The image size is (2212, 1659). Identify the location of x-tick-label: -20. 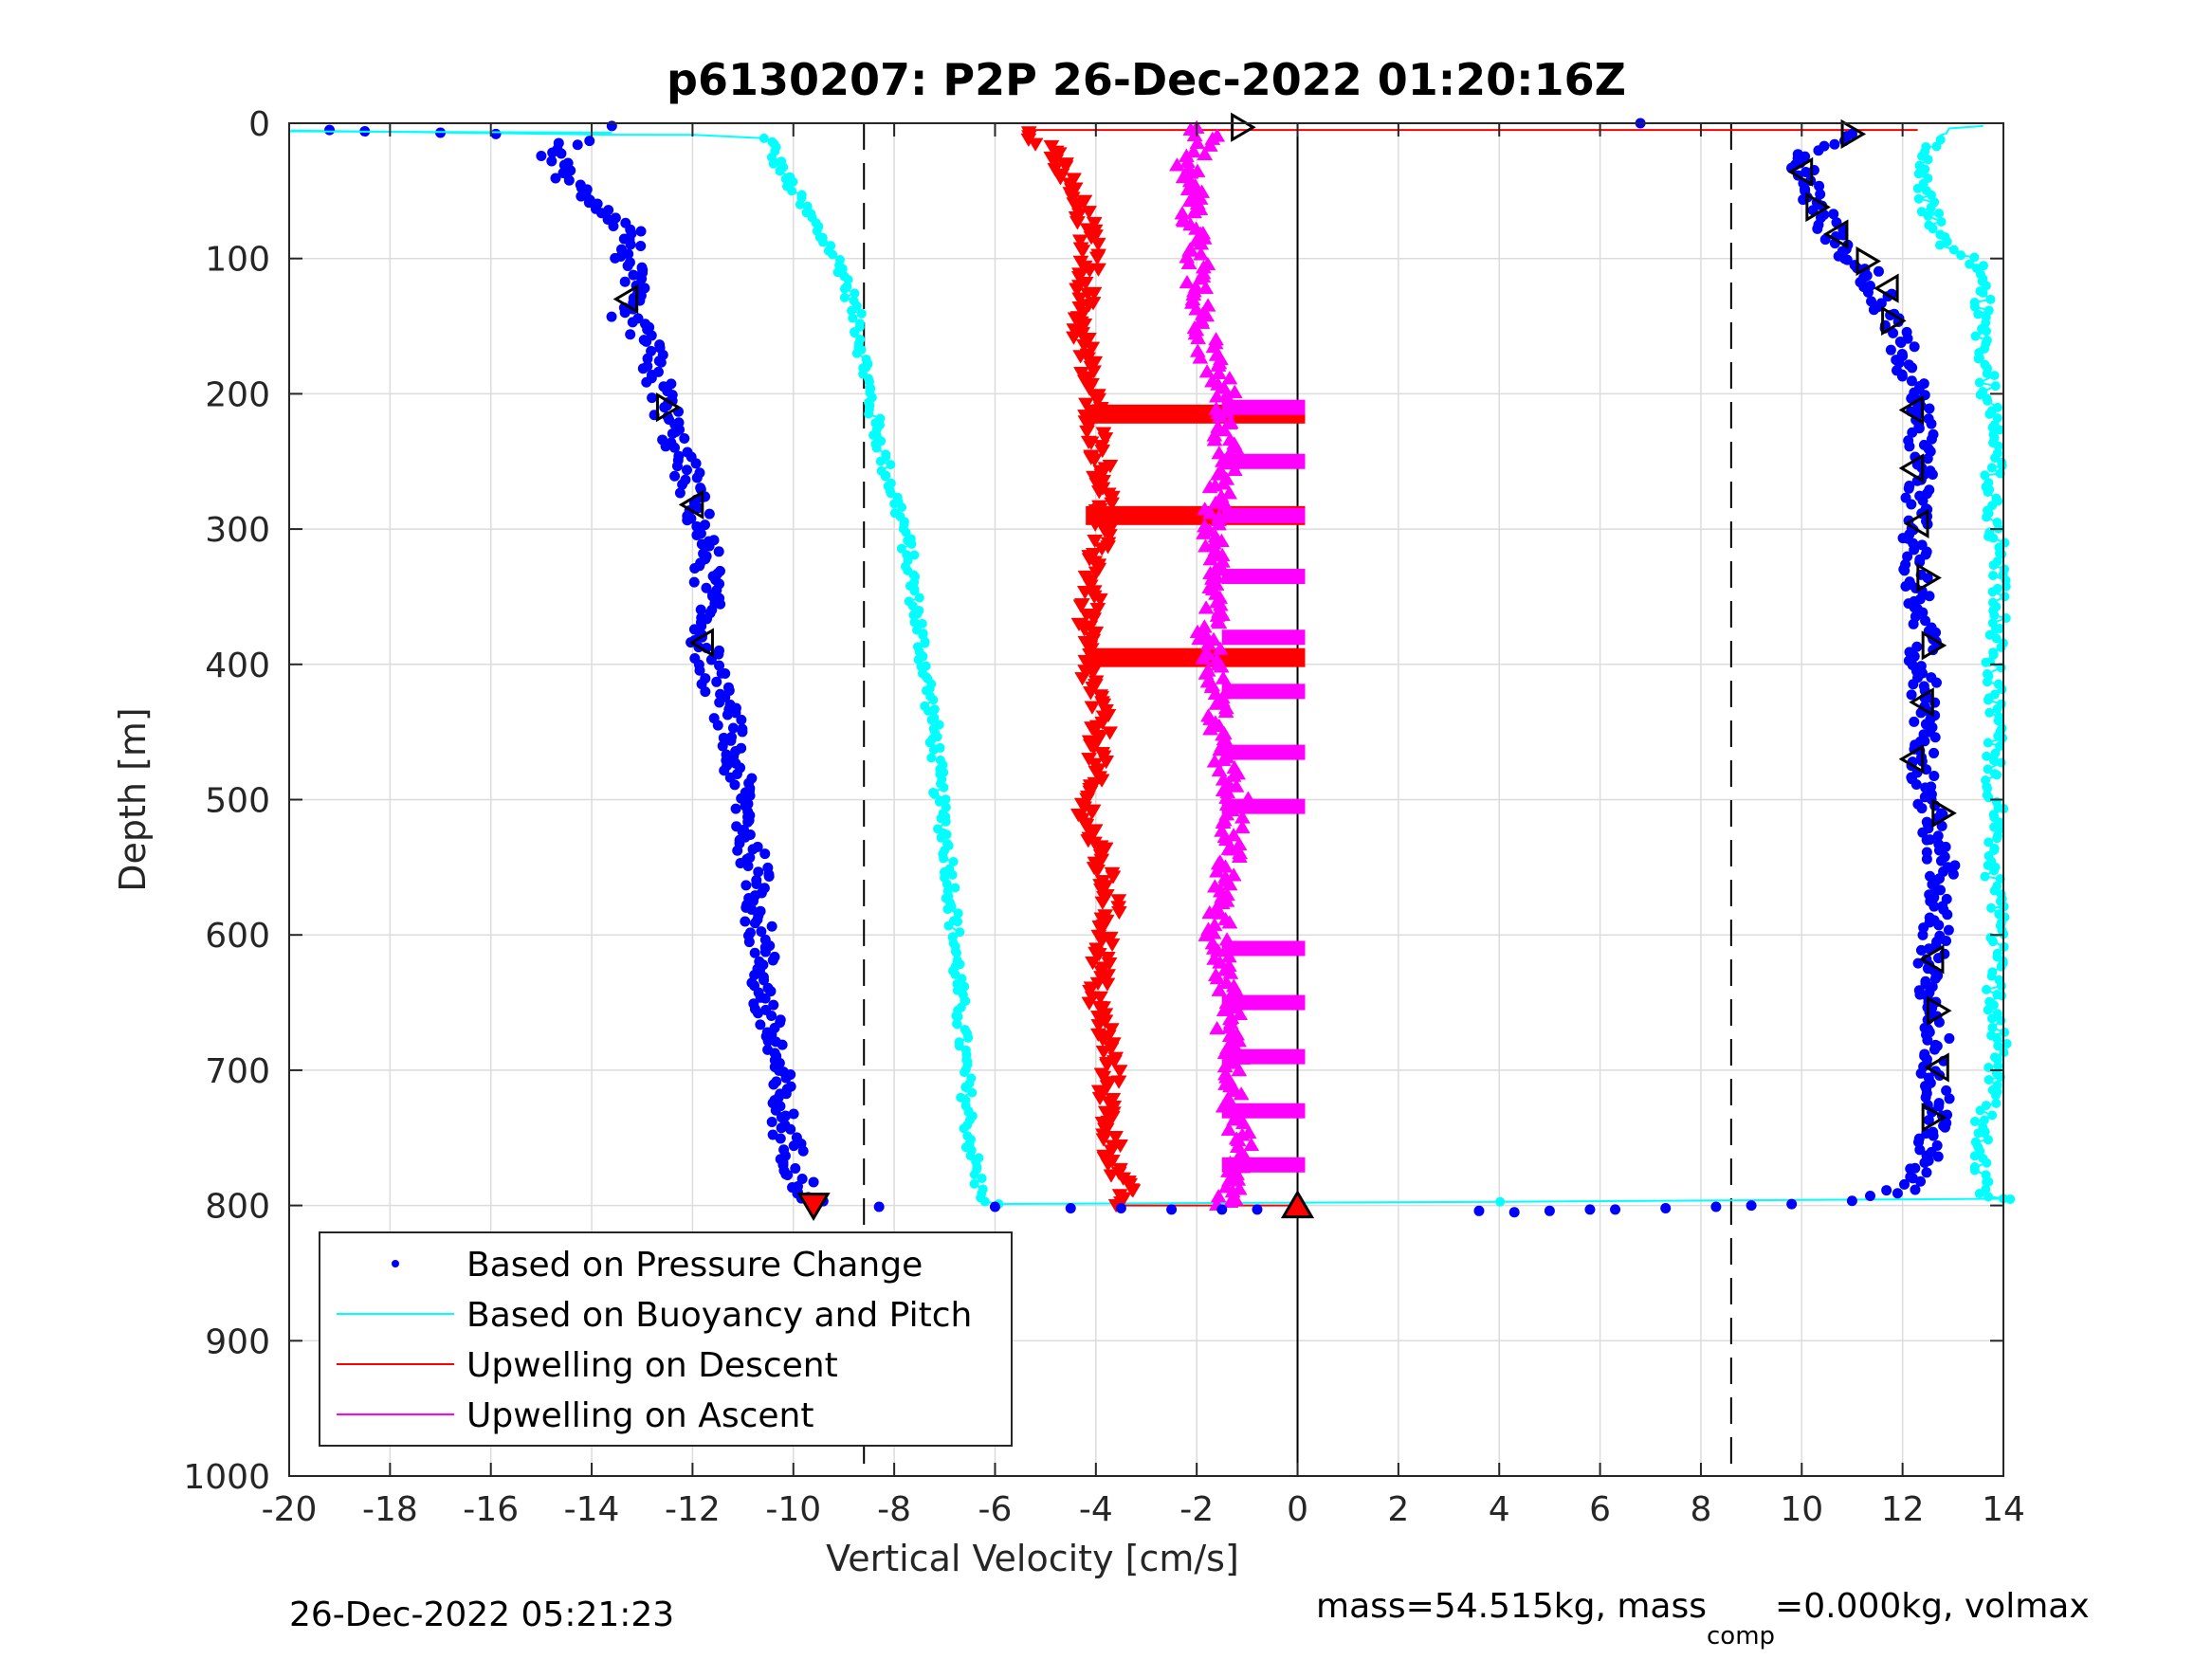
(290, 1509).